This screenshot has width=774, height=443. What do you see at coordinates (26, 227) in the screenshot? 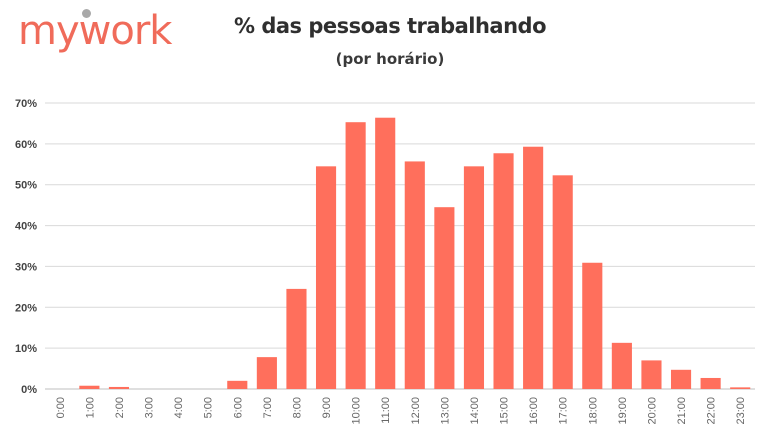
I see `y-tick-label: 40%` at bounding box center [26, 227].